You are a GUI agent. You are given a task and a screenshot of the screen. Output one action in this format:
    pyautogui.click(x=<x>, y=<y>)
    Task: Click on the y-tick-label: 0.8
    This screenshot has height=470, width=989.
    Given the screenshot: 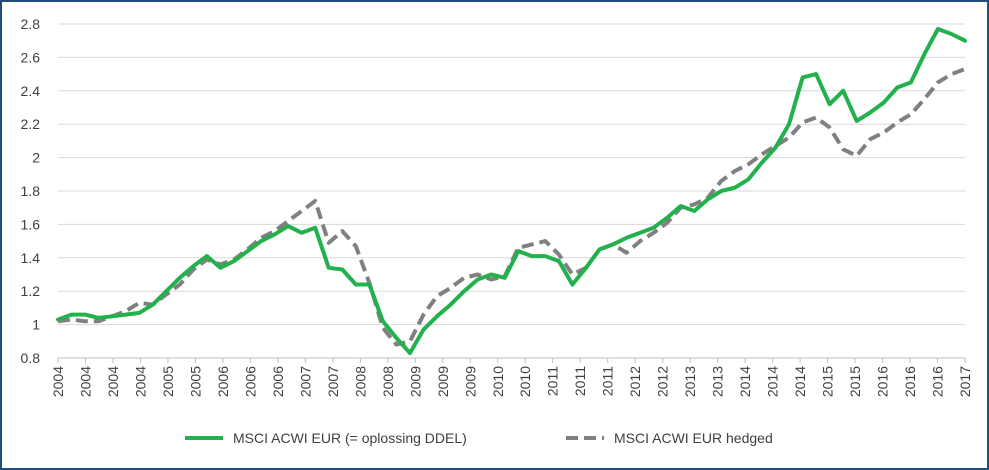 What is the action you would take?
    pyautogui.click(x=31, y=358)
    